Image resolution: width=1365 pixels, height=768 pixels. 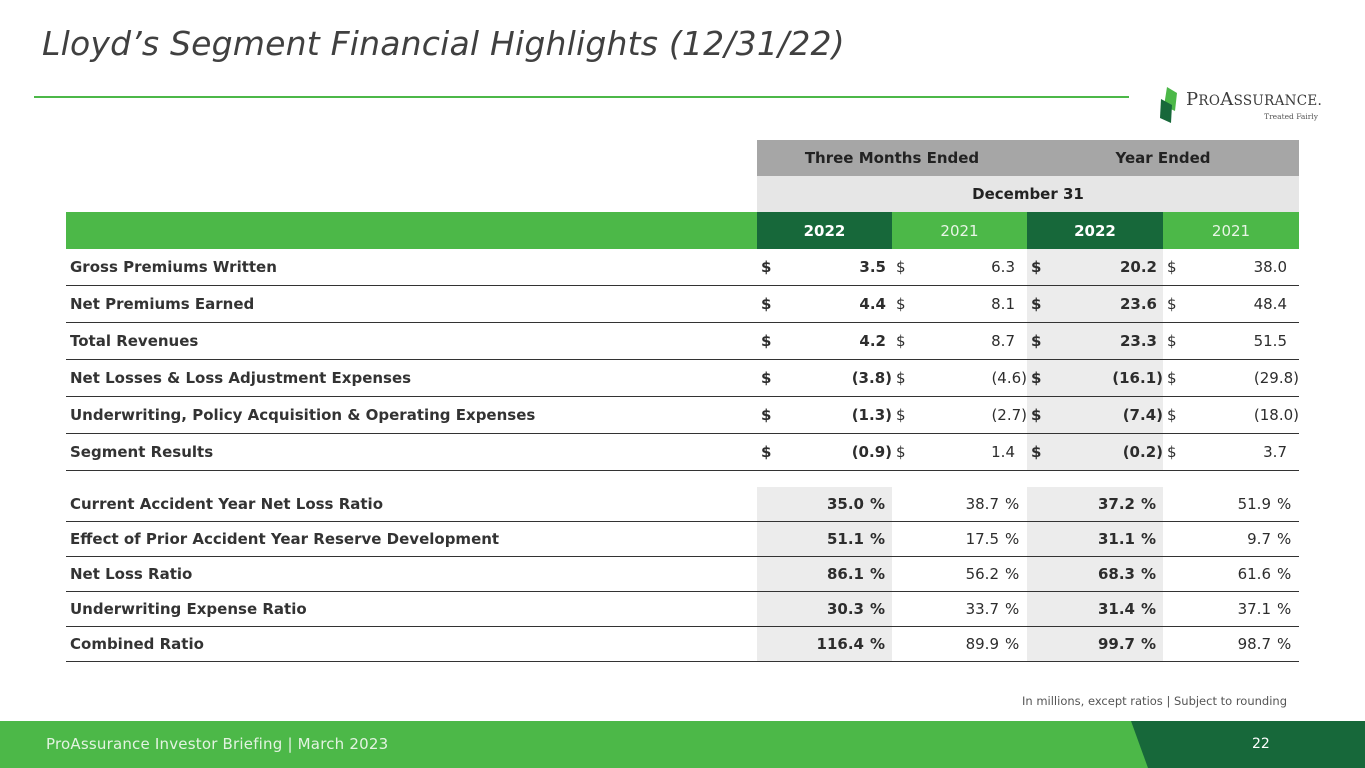 What do you see at coordinates (1276, 378) in the screenshot?
I see `value-y-2021: (29.8)` at bounding box center [1276, 378].